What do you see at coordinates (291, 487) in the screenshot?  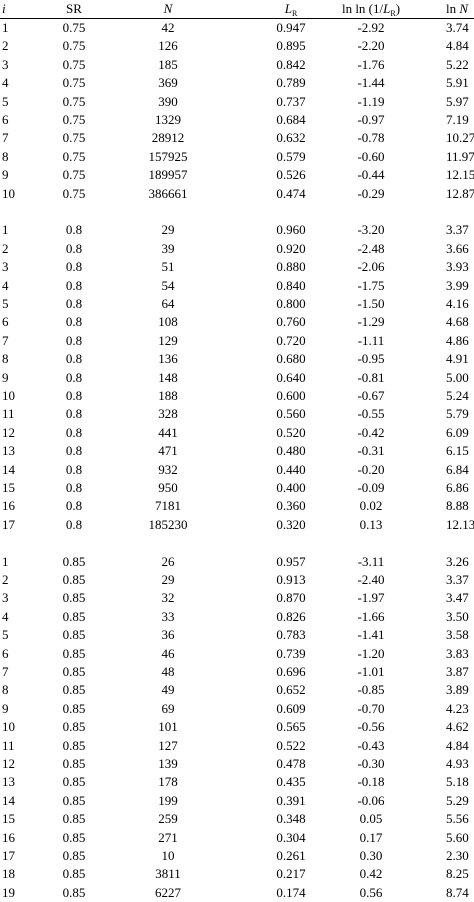 I see `cell-lr: 0.400` at bounding box center [291, 487].